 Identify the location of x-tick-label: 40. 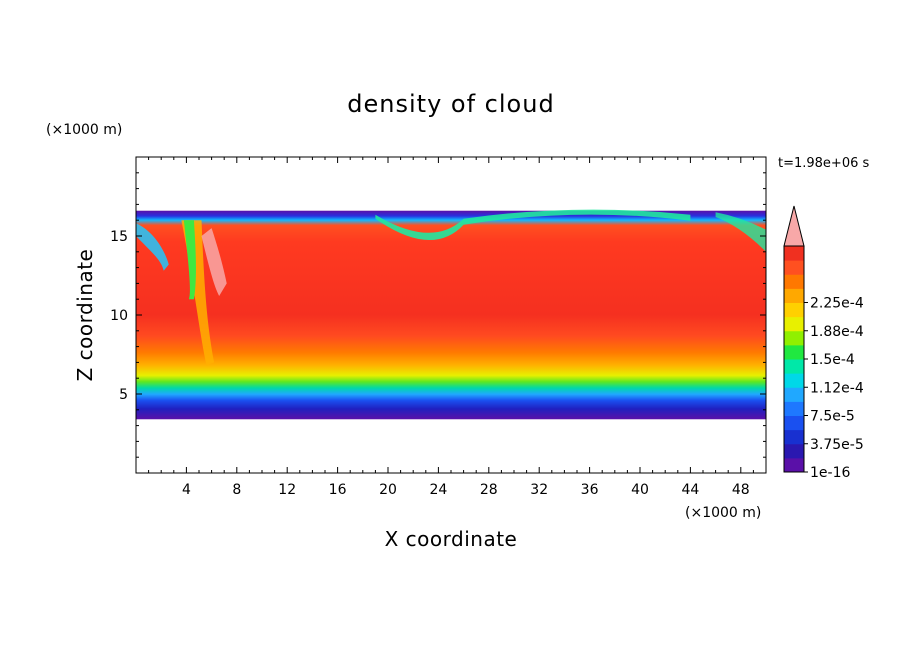
(640, 490).